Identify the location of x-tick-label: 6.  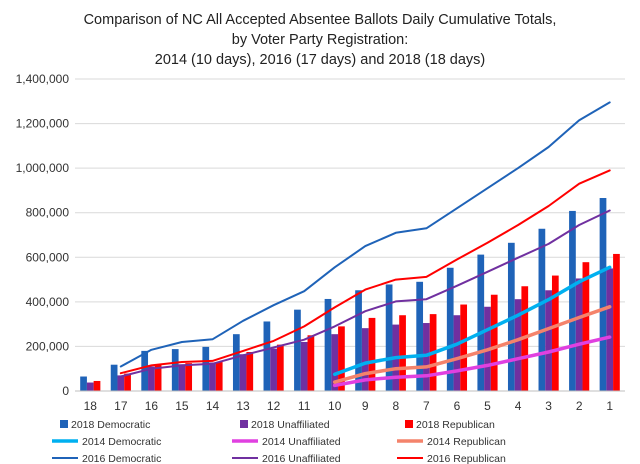
(457, 406).